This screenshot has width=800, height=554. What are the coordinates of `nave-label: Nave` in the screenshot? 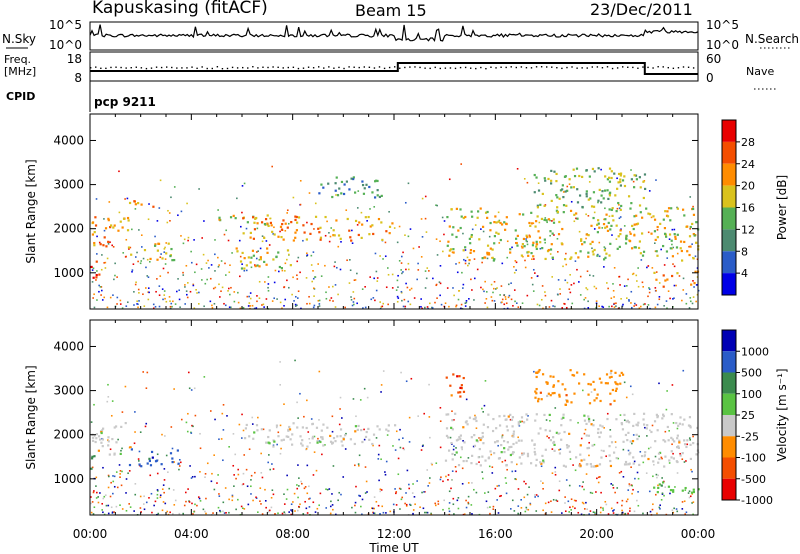 It's located at (760, 71).